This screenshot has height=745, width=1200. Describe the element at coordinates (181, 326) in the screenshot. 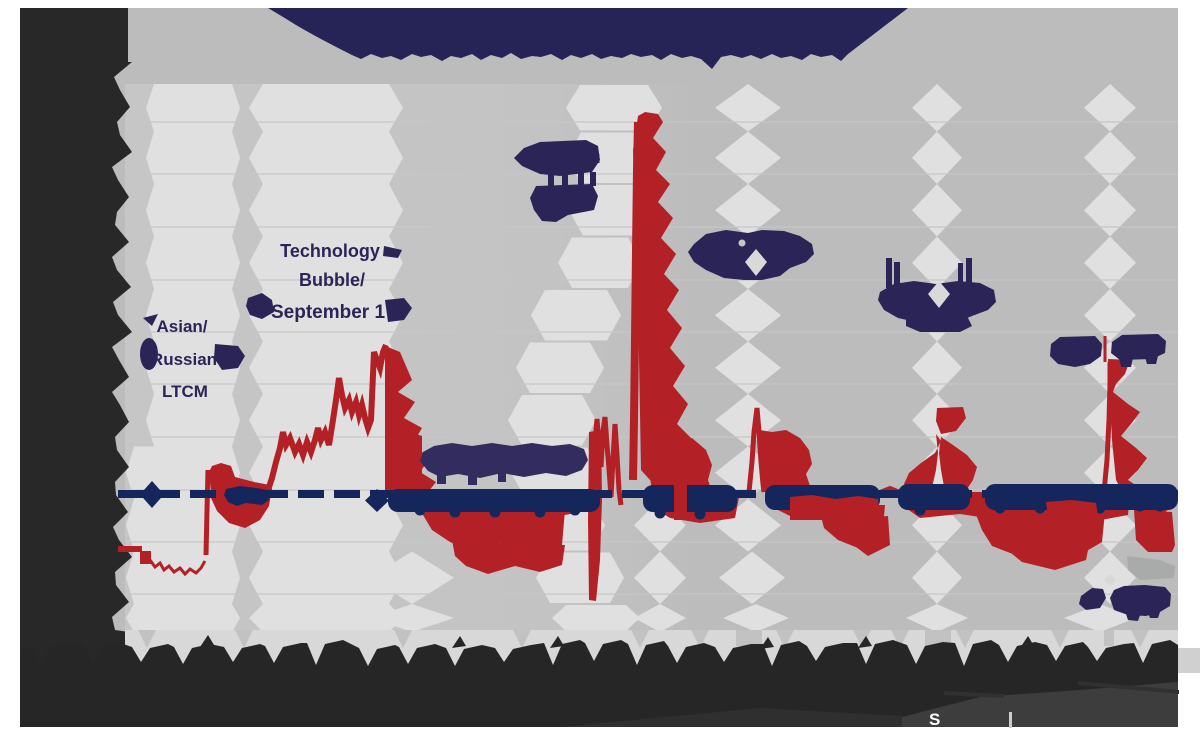

I see `svg-text: Asian/` at that location.